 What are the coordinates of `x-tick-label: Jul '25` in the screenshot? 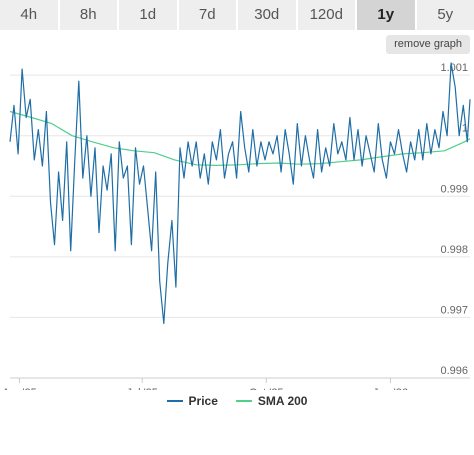 It's located at (141, 388).